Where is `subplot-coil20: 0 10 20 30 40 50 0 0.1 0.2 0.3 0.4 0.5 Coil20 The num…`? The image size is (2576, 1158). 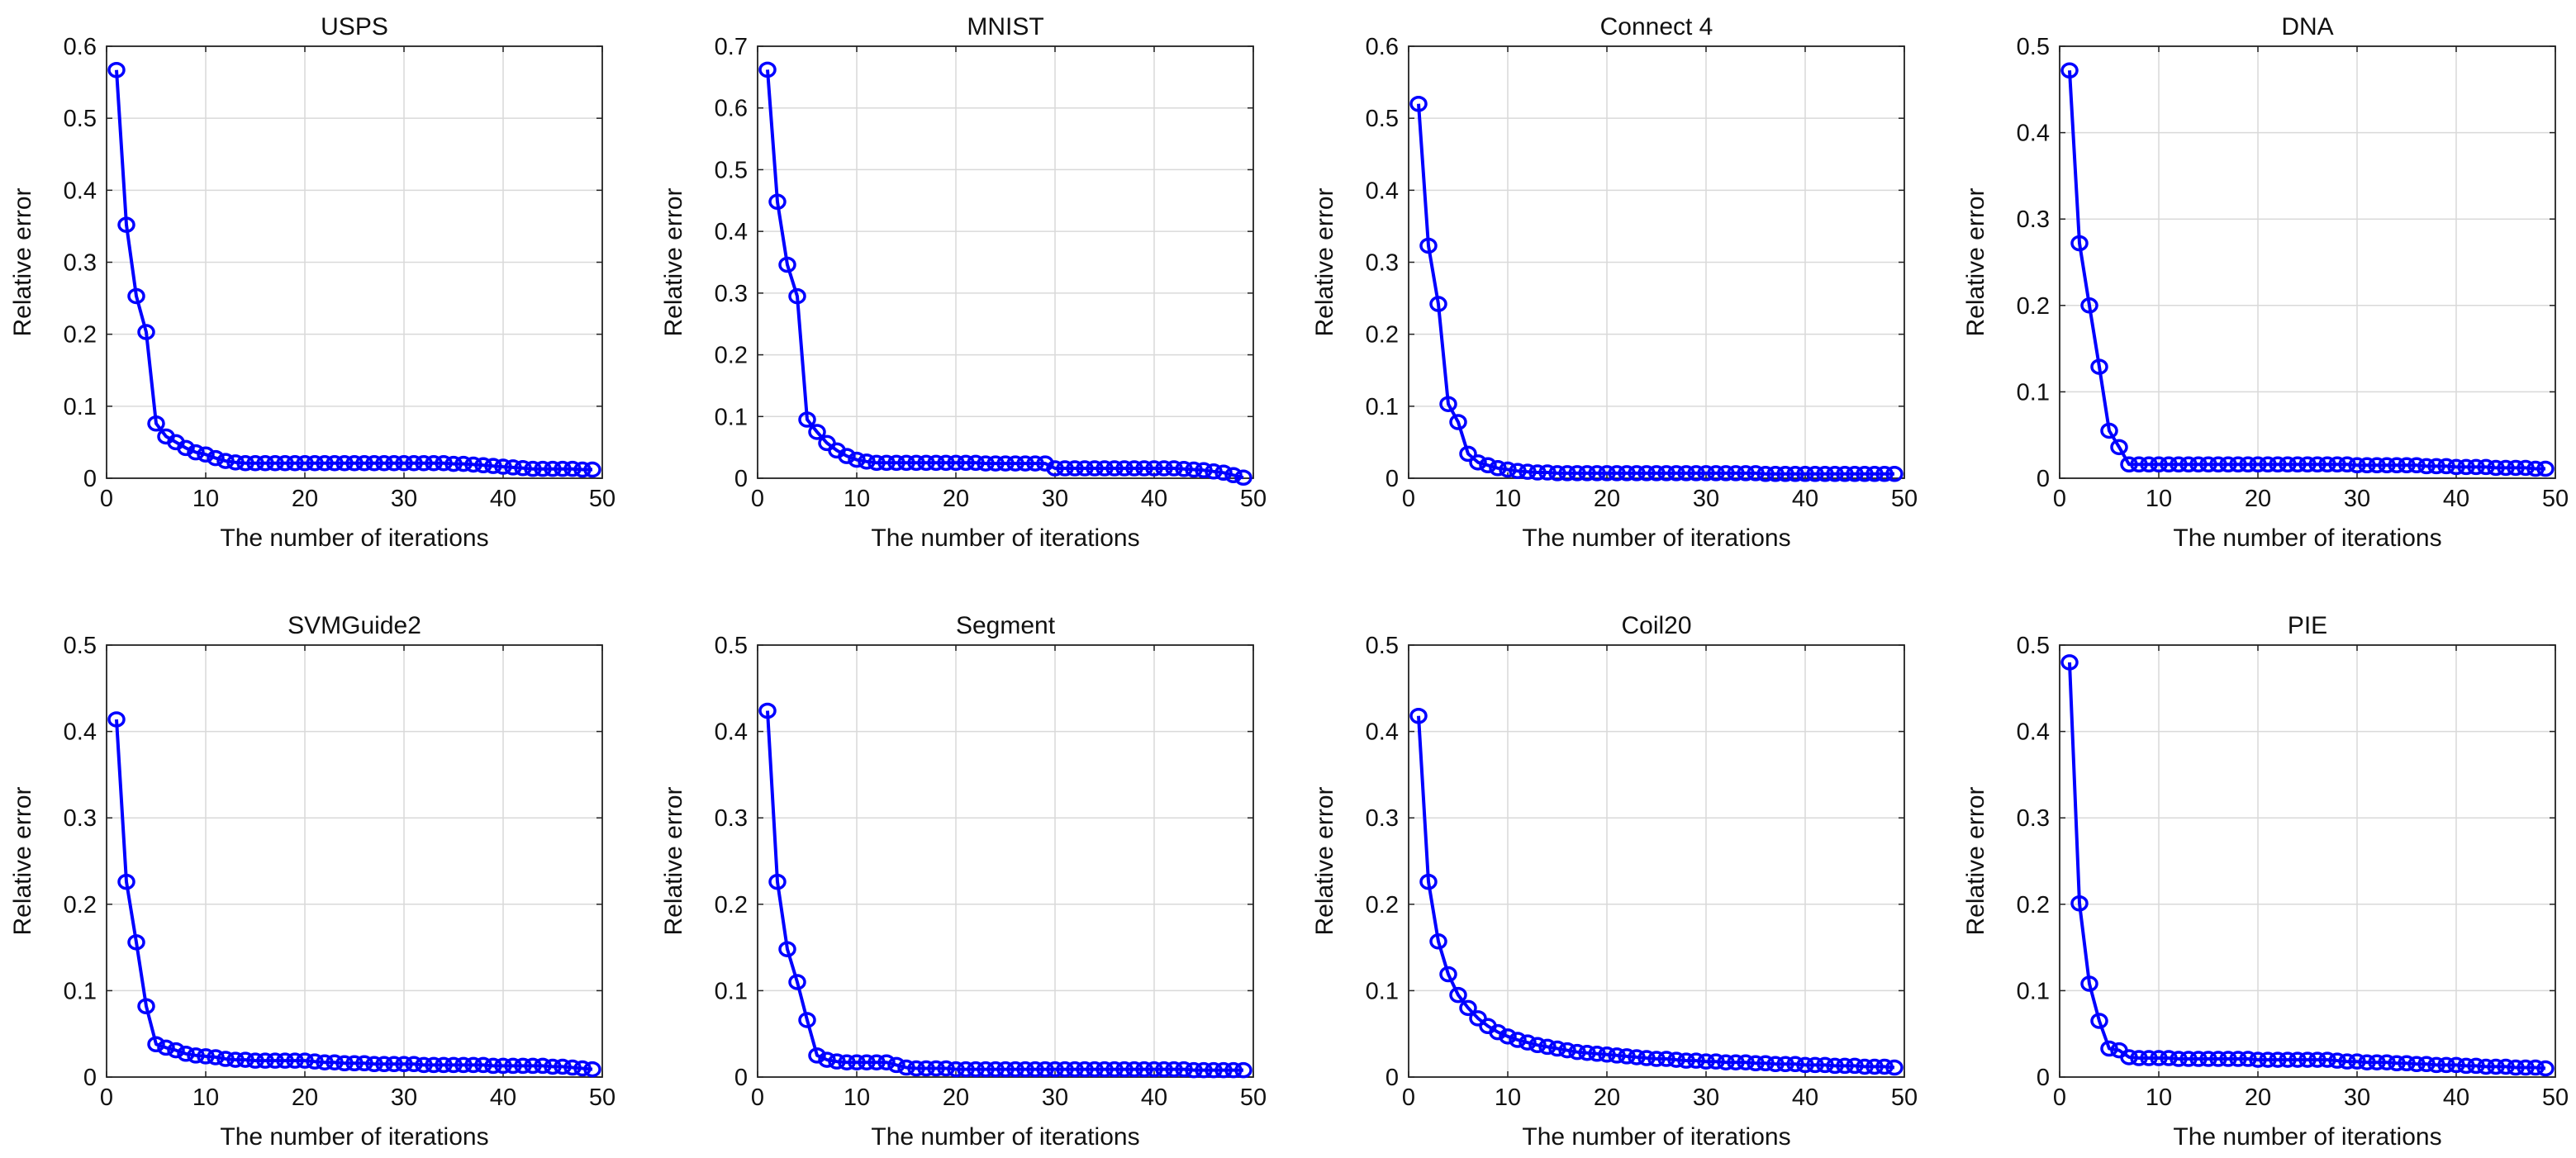 subplot-coil20: 0 10 20 30 40 50 0 0.1 0.2 0.3 0.4 0.5 Coil20 The num… is located at coordinates (1614, 882).